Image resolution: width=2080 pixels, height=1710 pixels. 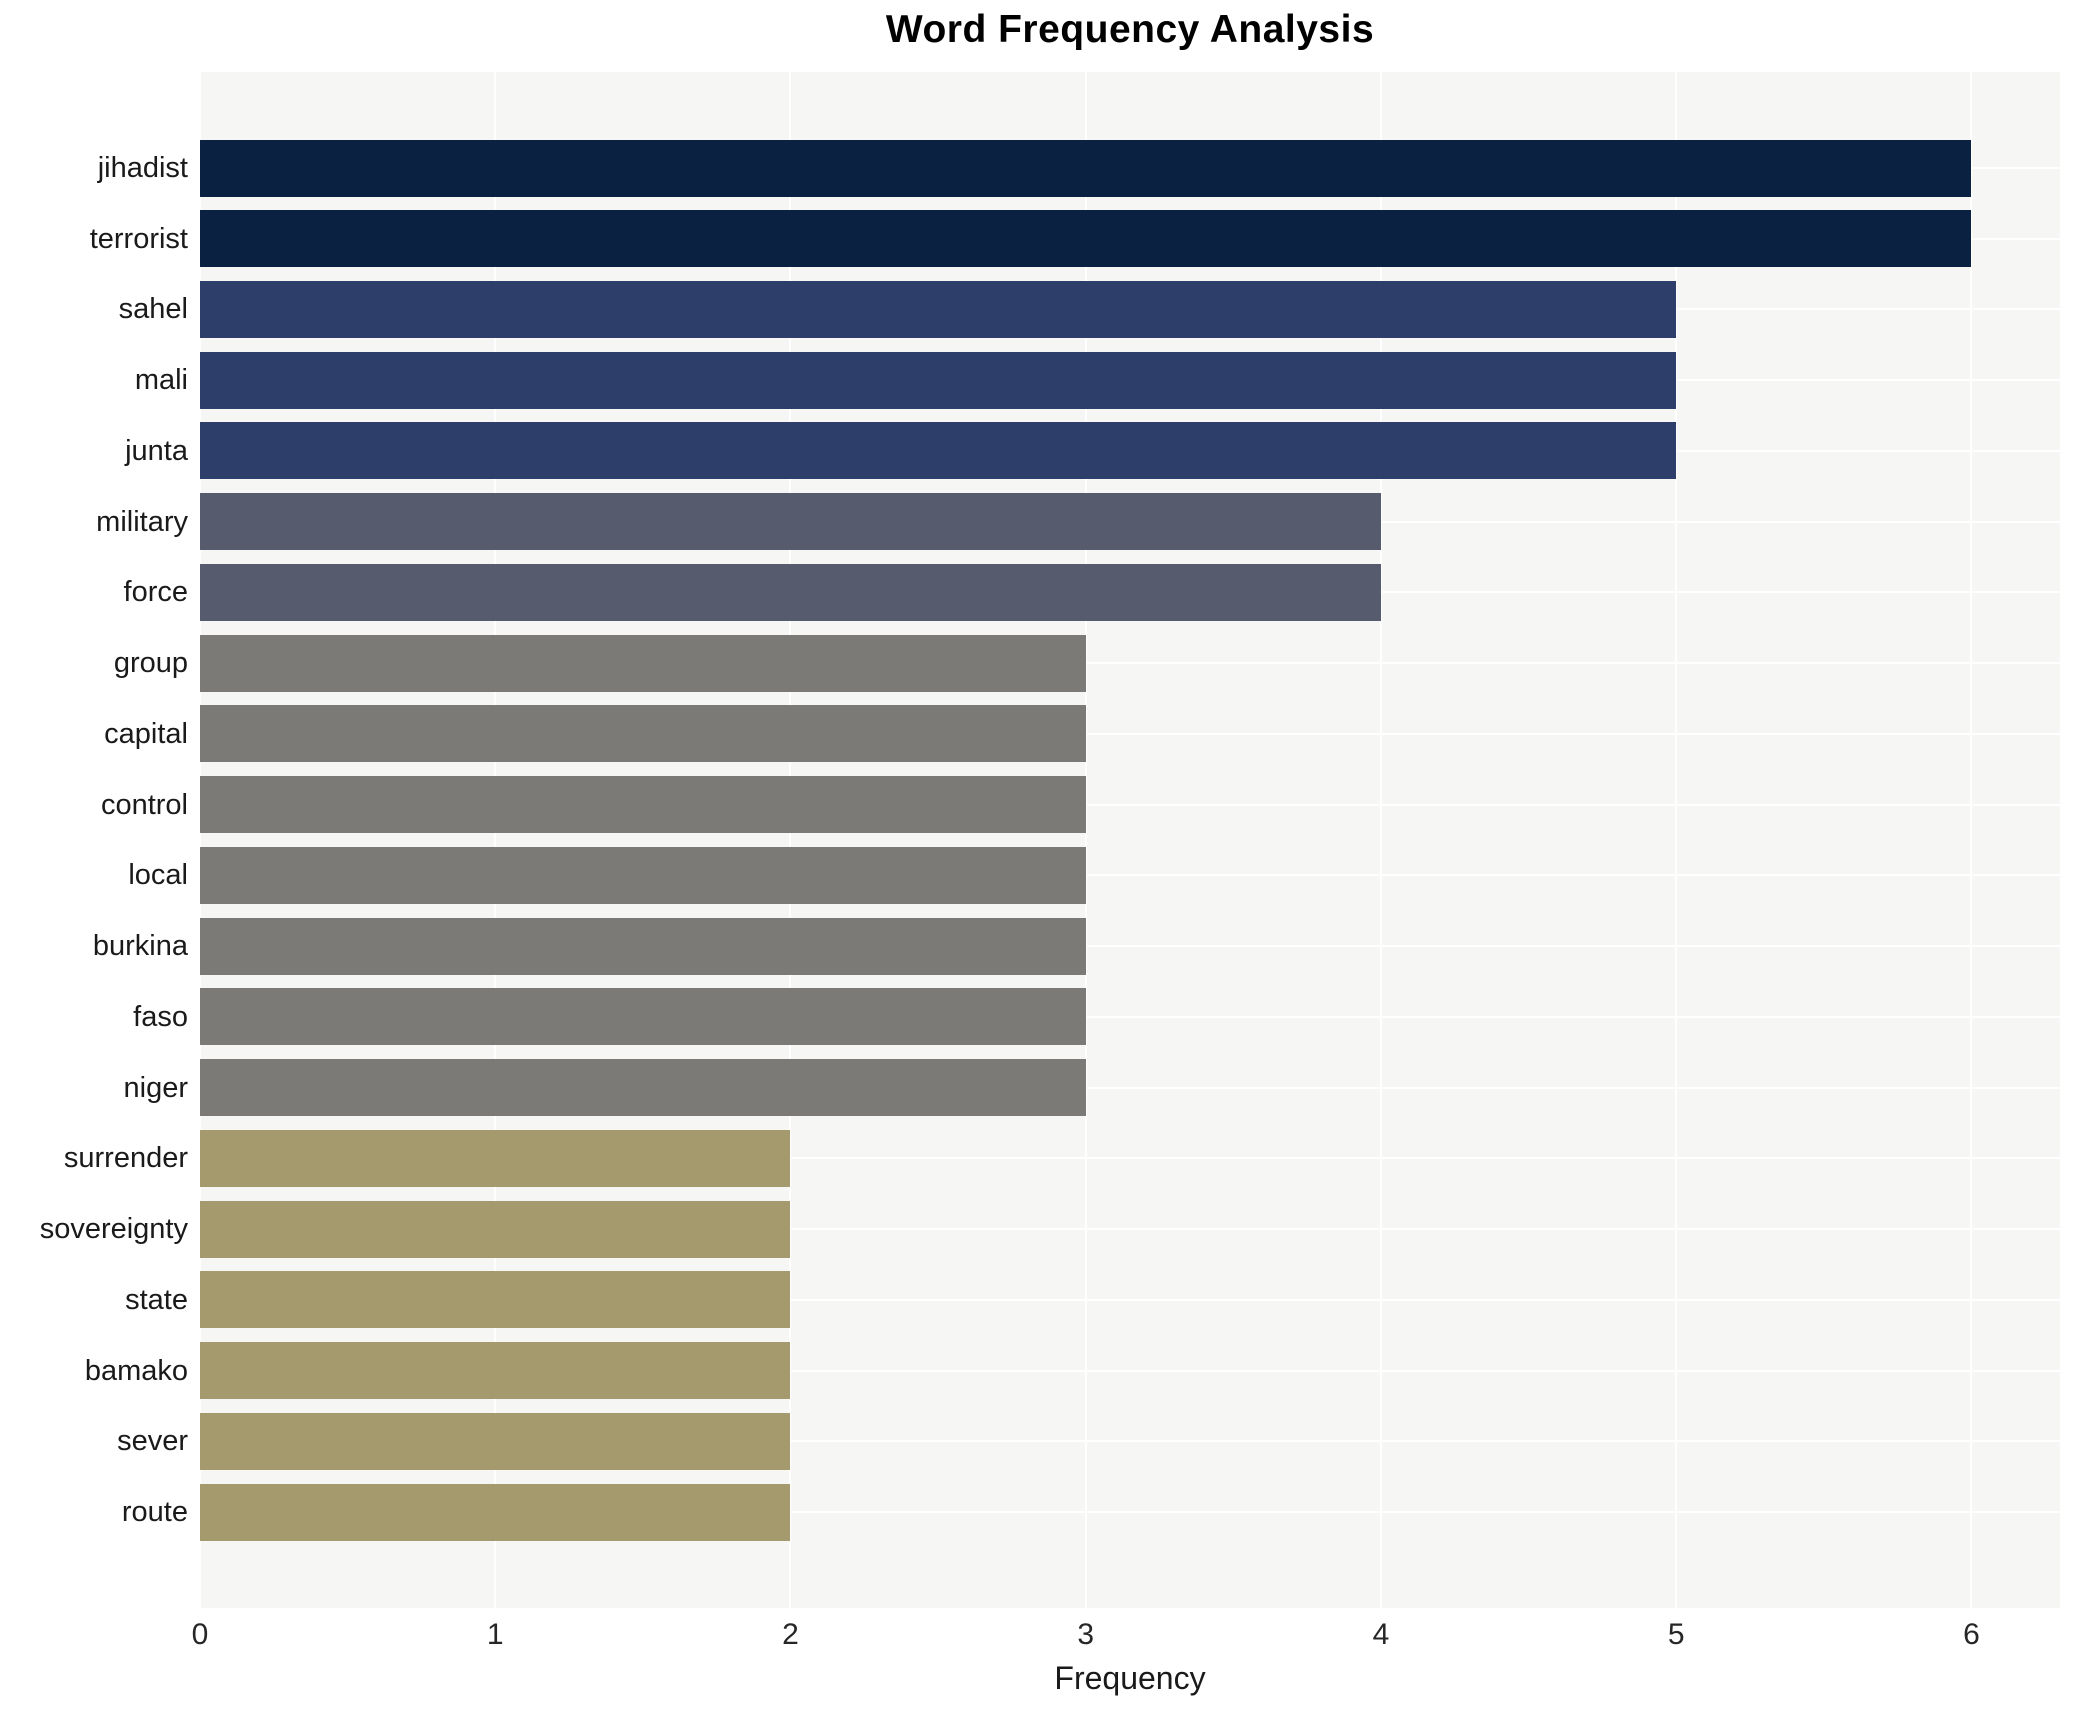 What do you see at coordinates (1130, 946) in the screenshot?
I see `y-gridline-burkina` at bounding box center [1130, 946].